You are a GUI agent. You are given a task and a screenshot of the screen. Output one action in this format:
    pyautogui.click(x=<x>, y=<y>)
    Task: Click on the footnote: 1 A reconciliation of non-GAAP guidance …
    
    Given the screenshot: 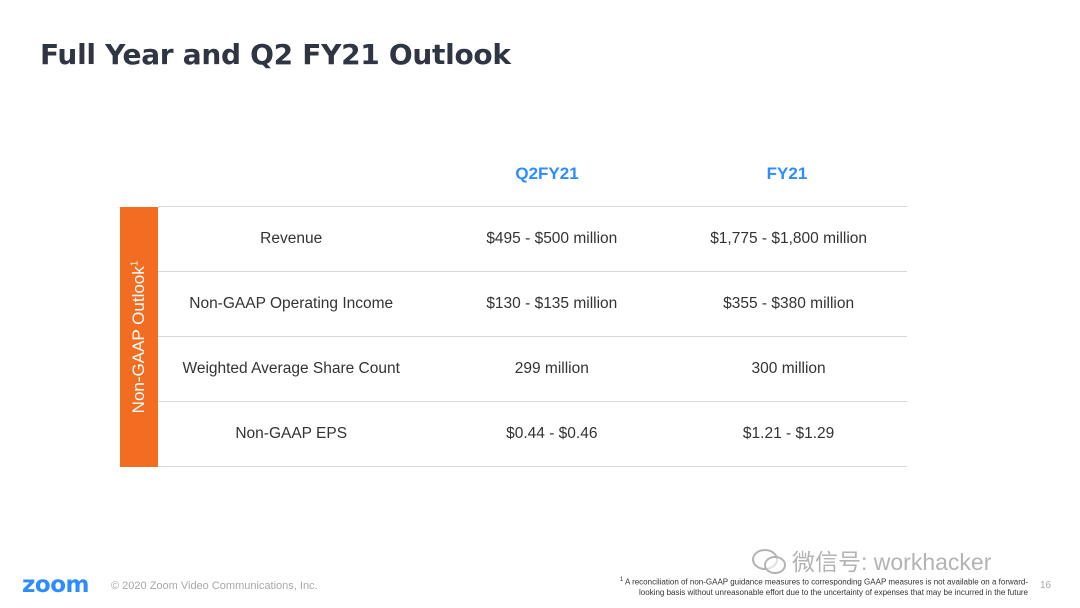 What is the action you would take?
    pyautogui.click(x=782, y=586)
    